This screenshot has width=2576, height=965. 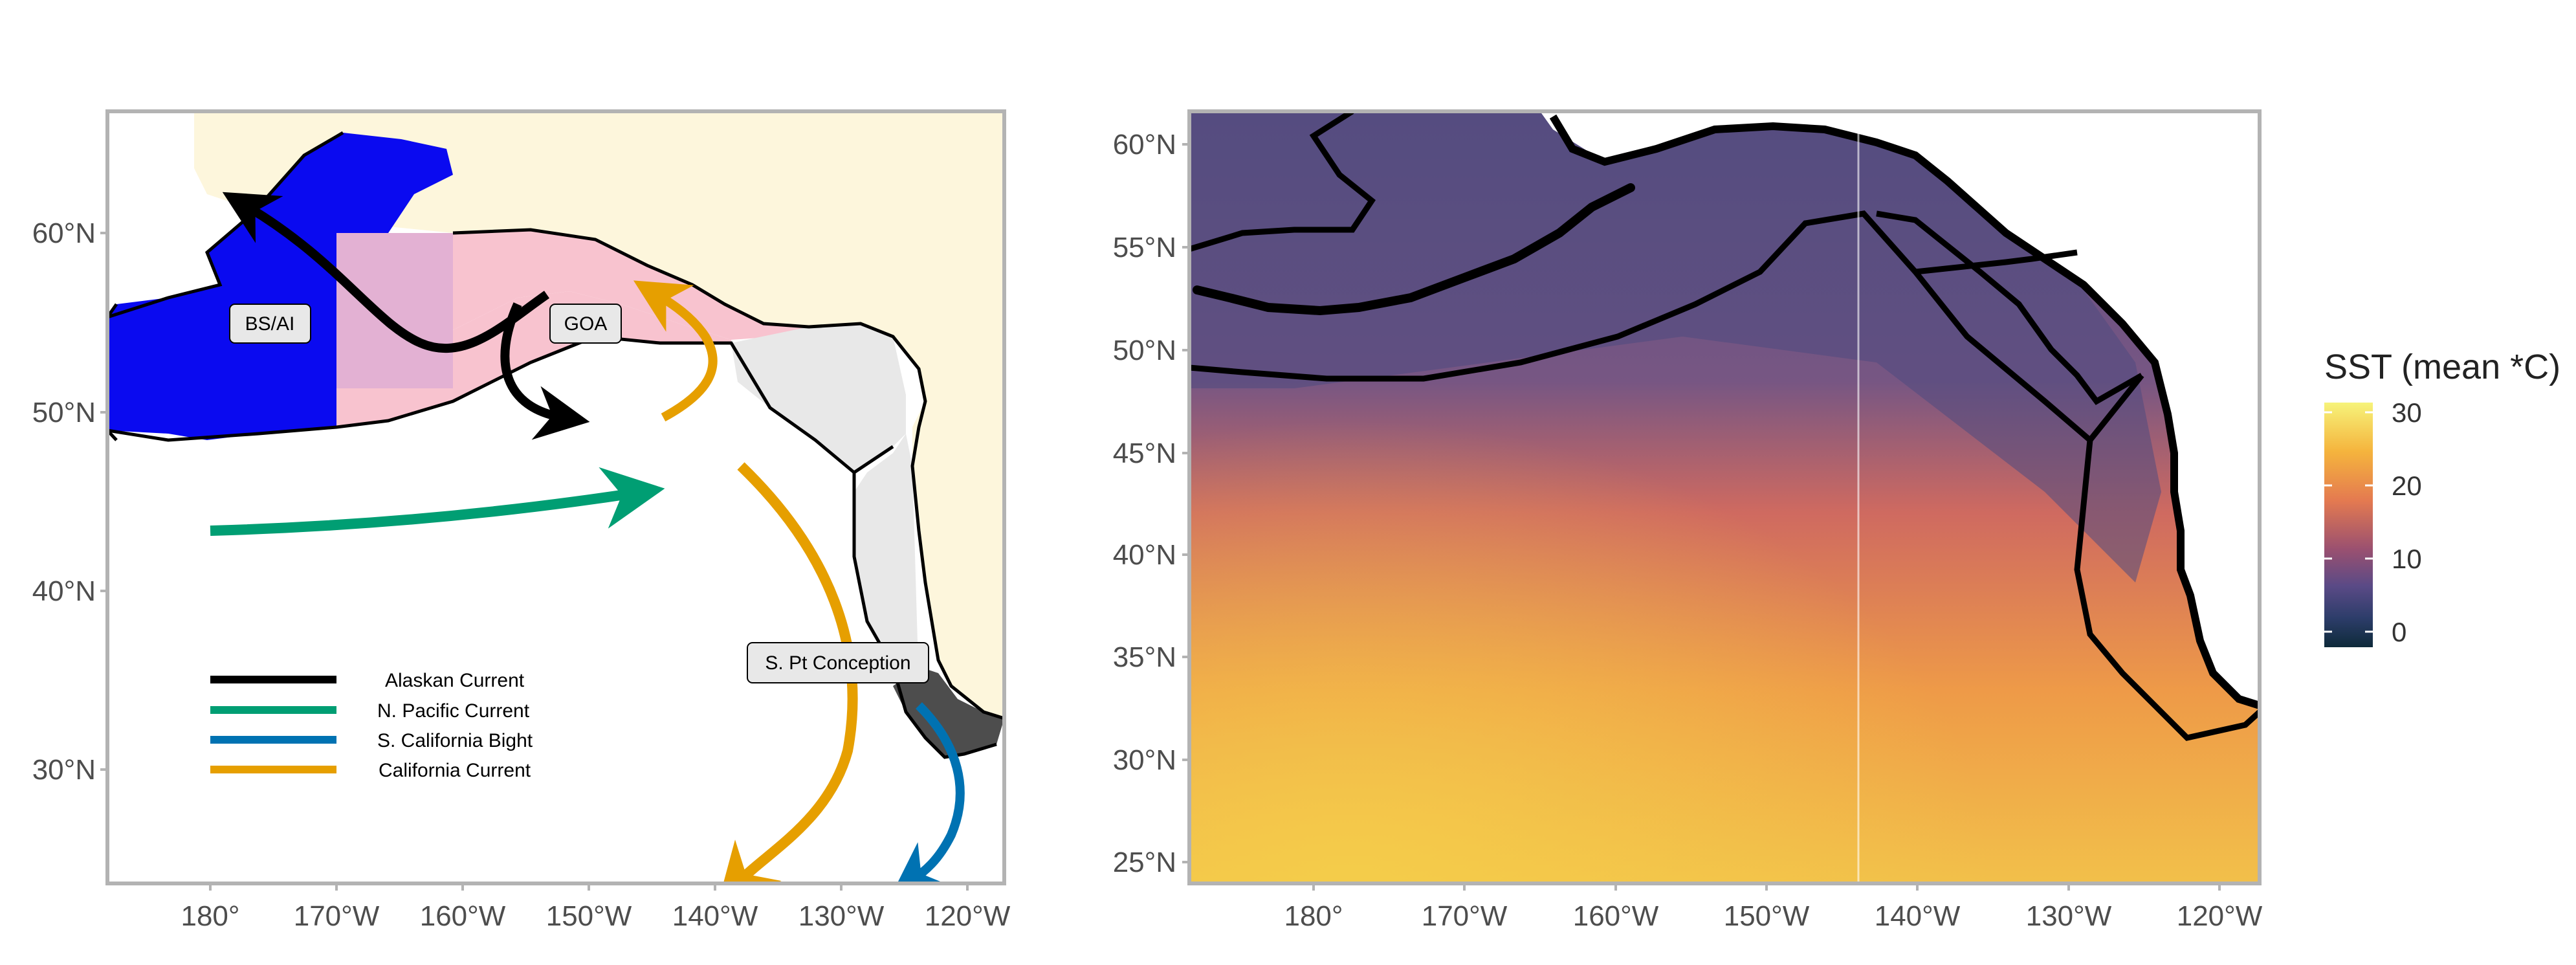 I want to click on region-bsai, so click(x=280, y=286).